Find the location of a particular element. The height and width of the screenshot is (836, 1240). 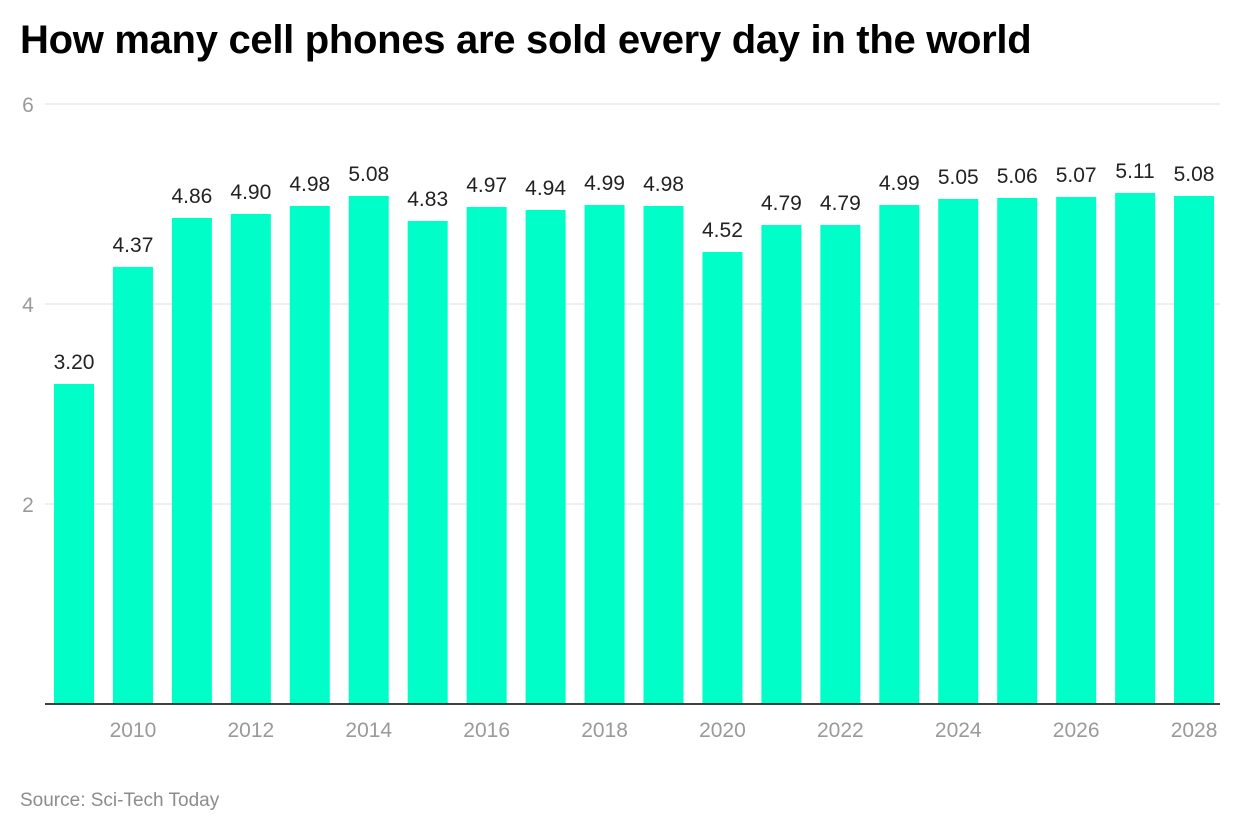

bar-2016 is located at coordinates (486, 455).